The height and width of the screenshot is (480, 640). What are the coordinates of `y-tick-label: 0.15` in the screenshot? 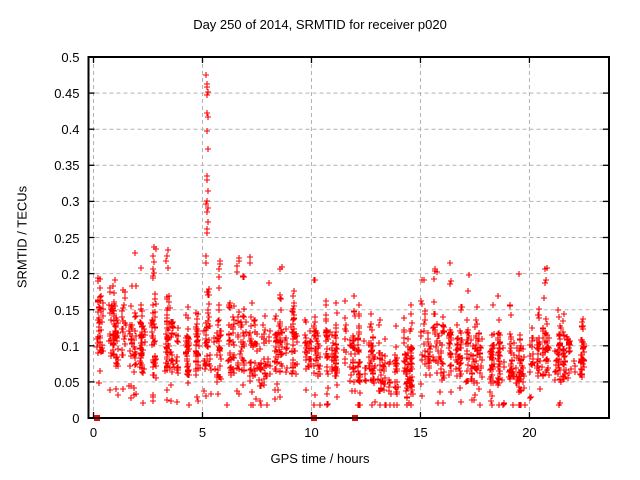 It's located at (67, 310).